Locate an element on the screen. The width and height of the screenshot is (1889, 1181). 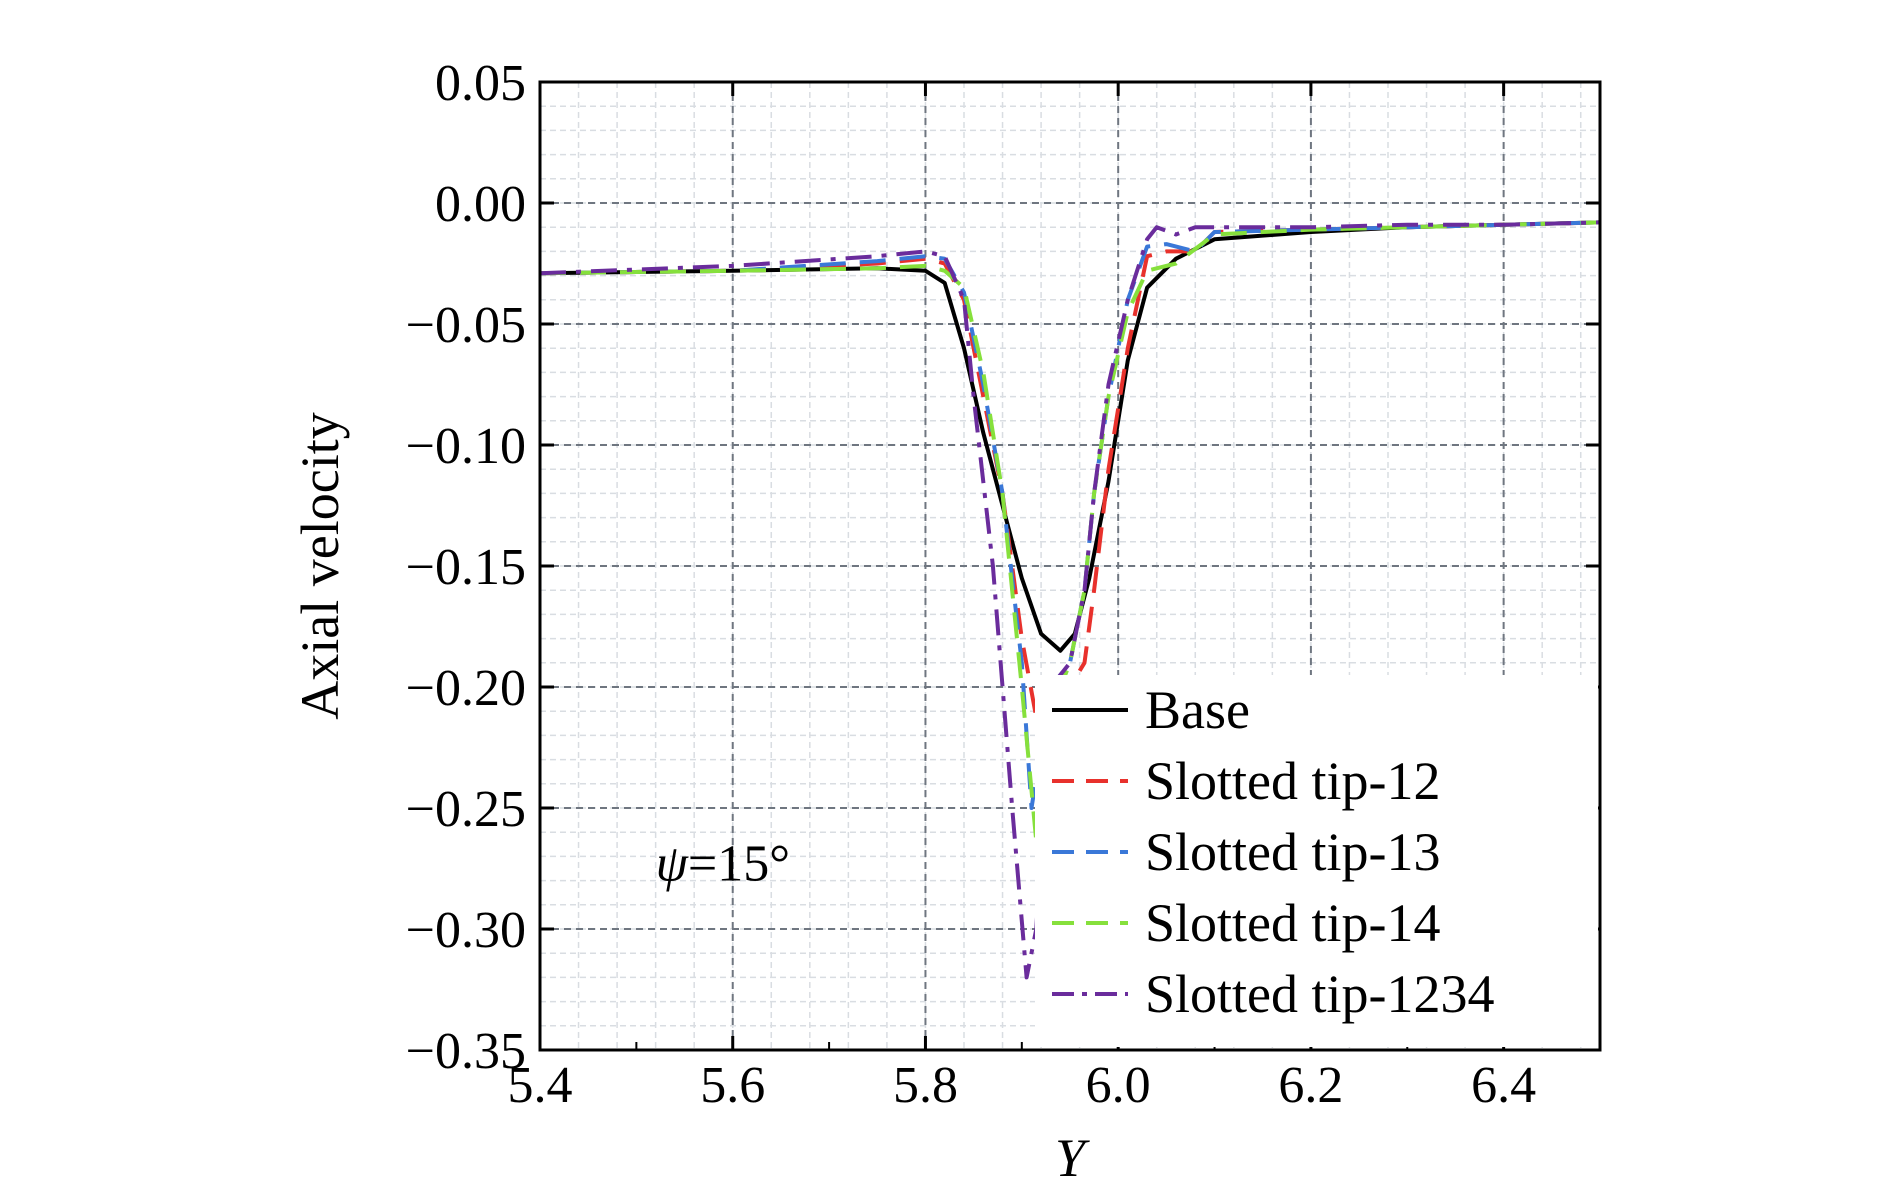
psi-value: =15° is located at coordinates (739, 864).